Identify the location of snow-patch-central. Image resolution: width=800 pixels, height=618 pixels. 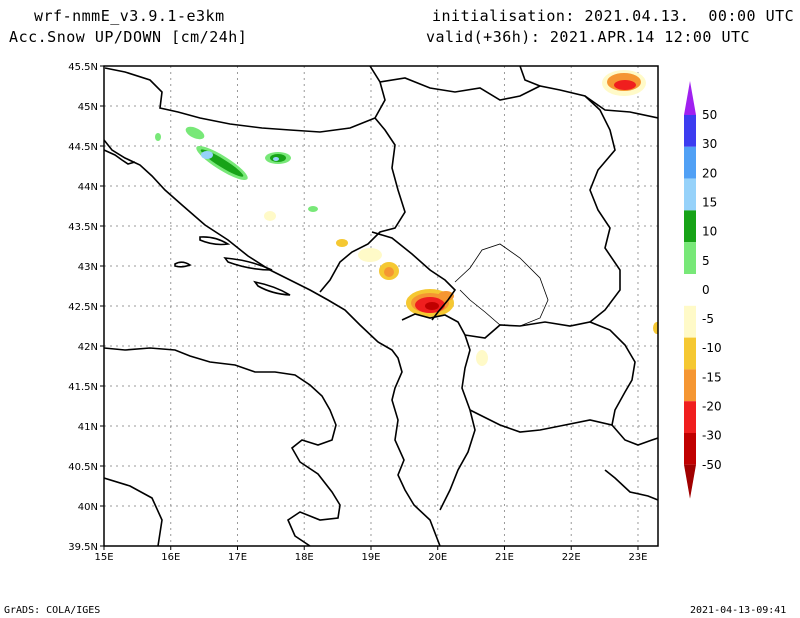
(461, 288).